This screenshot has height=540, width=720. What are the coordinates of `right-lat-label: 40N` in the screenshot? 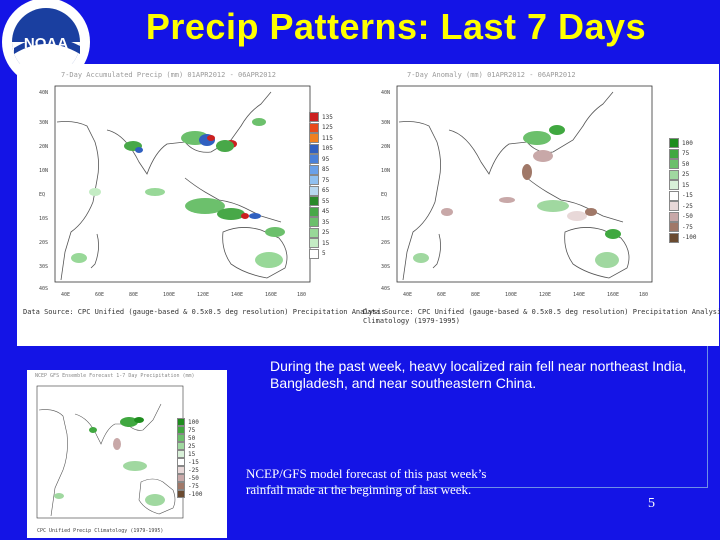 It's located at (386, 93).